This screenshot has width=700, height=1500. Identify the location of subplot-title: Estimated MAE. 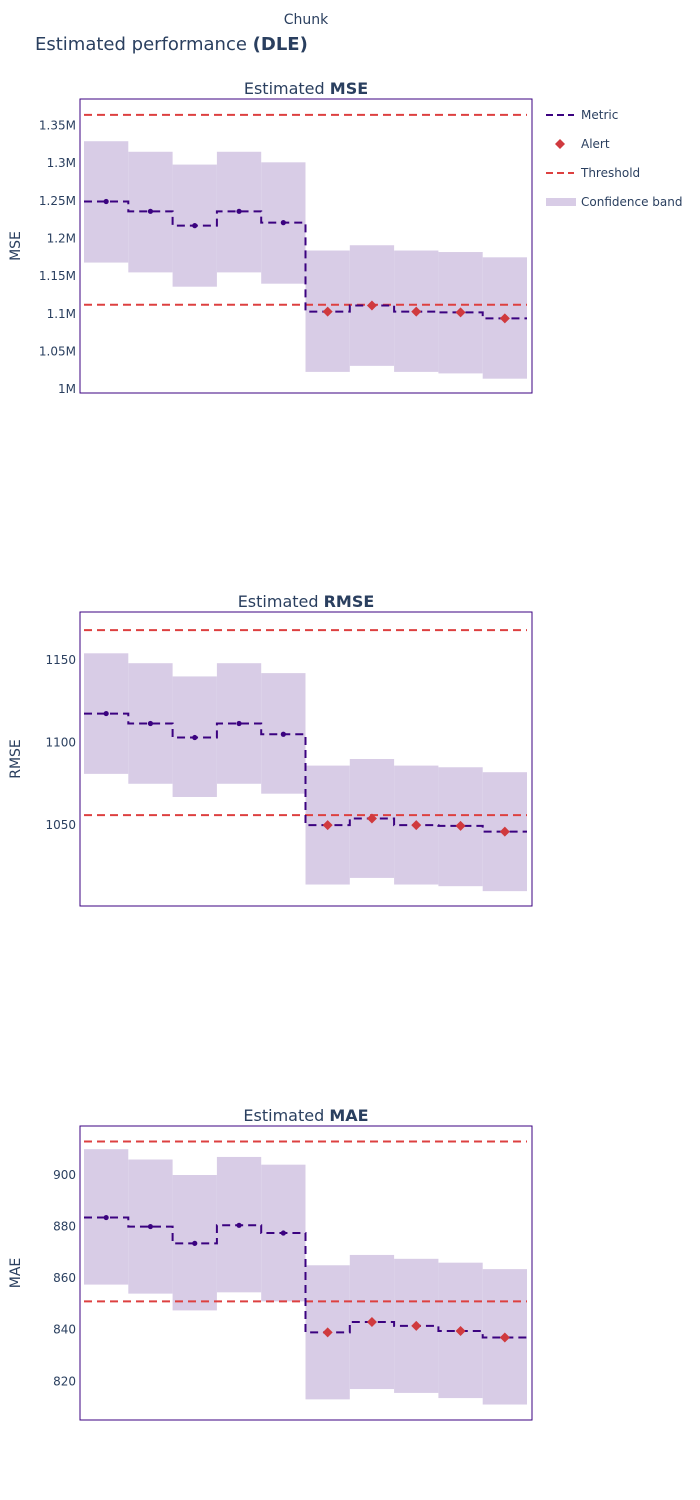
(305, 1115).